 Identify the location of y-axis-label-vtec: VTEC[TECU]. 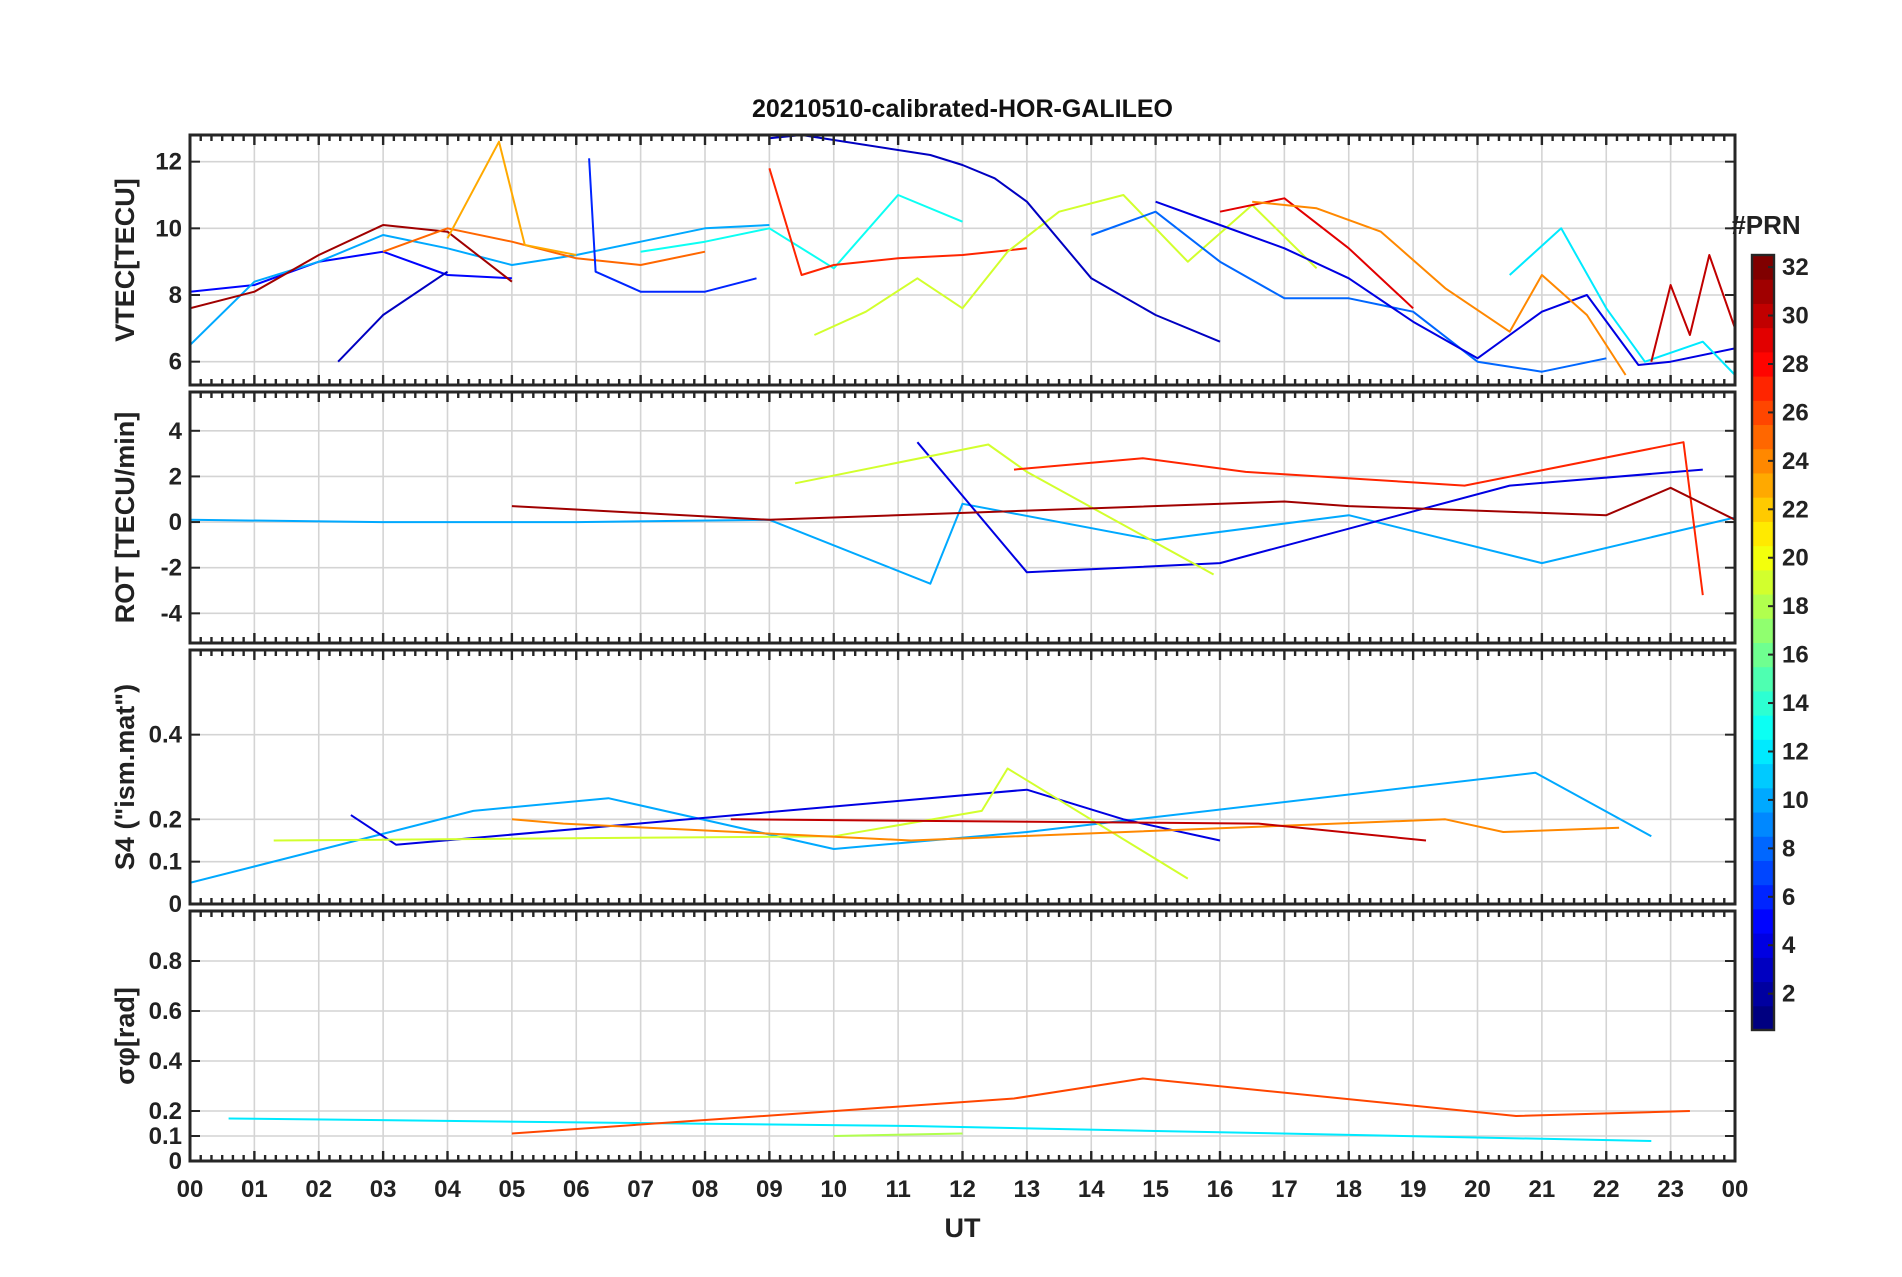
(125, 260).